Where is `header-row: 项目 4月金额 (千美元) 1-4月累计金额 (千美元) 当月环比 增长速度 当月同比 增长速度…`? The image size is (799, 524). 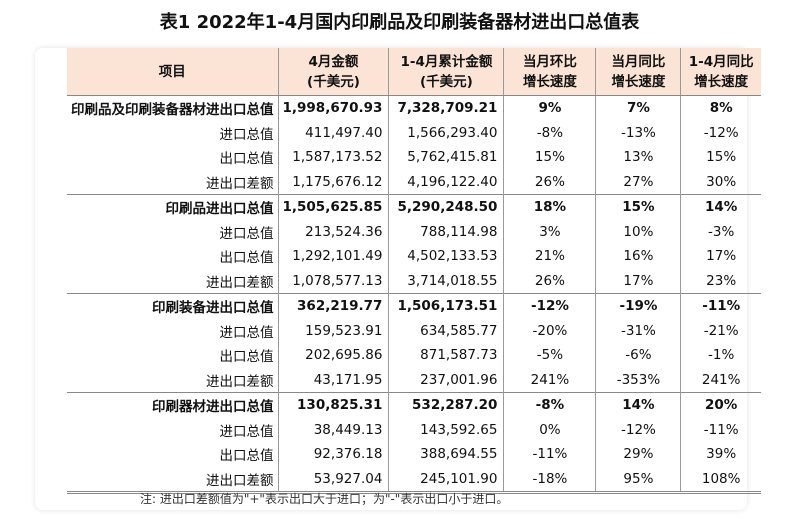
header-row: 项目 4月金额 (千美元) 1-4月累计金额 (千美元) 当月环比 增长速度 当月同比 增长速度… is located at coordinates (414, 72).